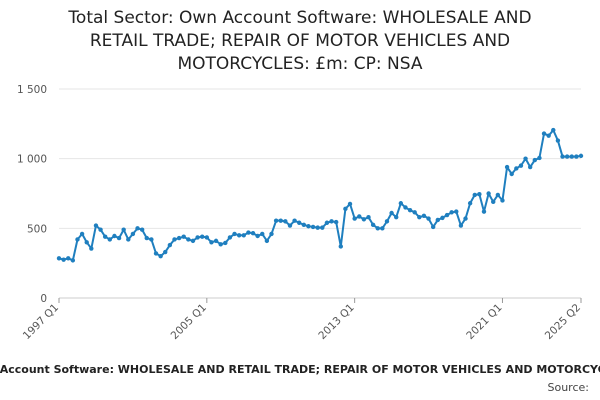 This screenshot has width=600, height=400. Describe the element at coordinates (484, 322) in the screenshot. I see `x-tick-label: 2021 Q1` at that location.